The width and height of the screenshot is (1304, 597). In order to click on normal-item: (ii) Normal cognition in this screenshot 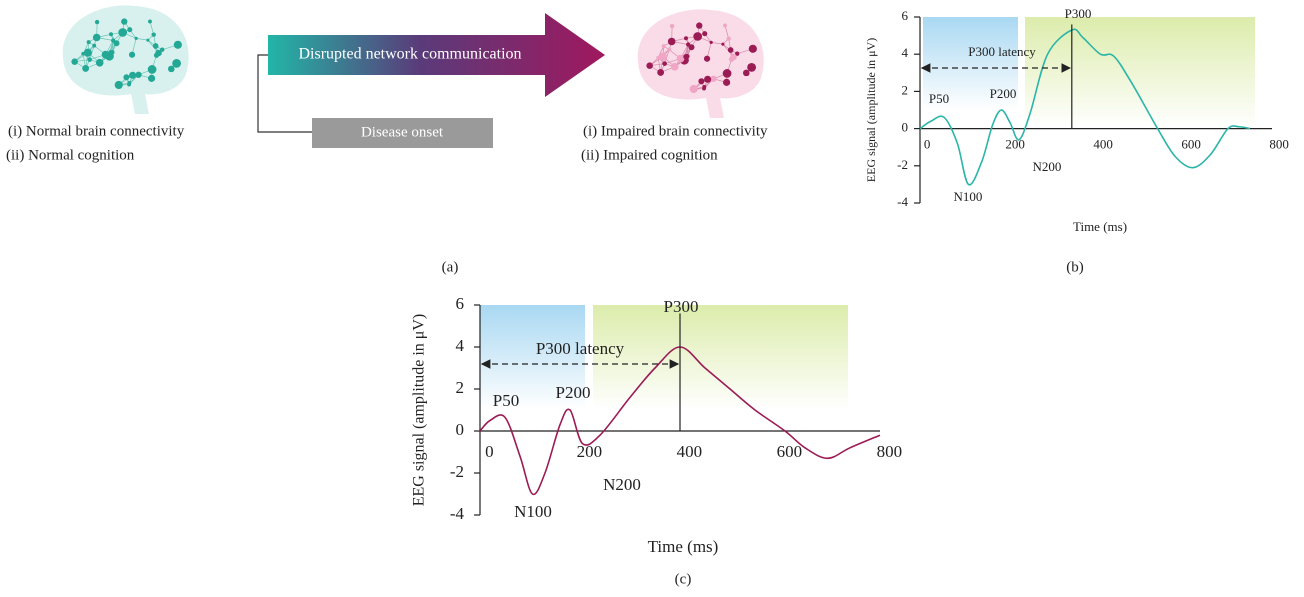, I will do `click(70, 155)`.